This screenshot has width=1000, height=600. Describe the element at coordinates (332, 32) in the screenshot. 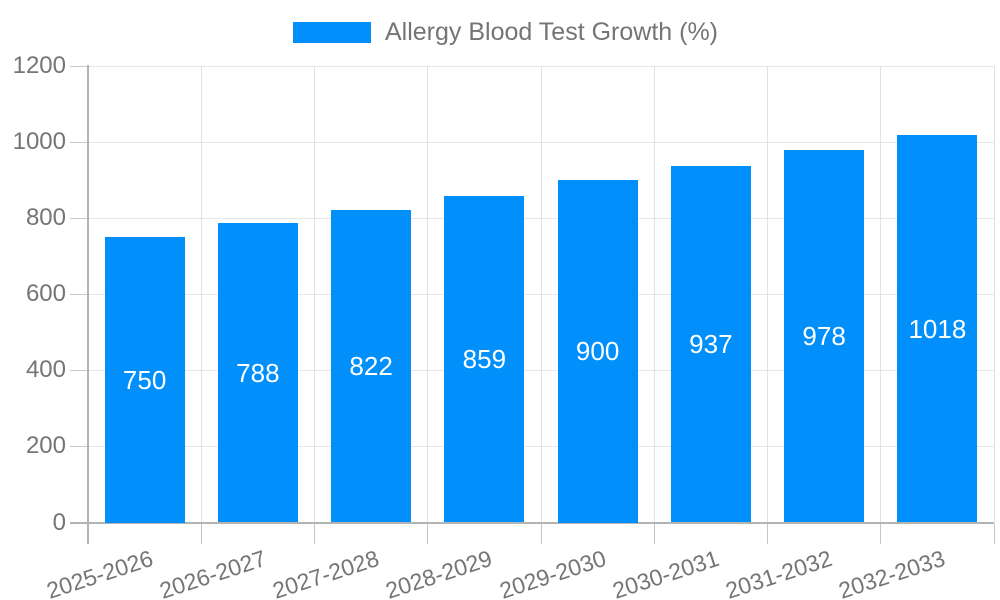

I see `legend-marker-swatch` at that location.